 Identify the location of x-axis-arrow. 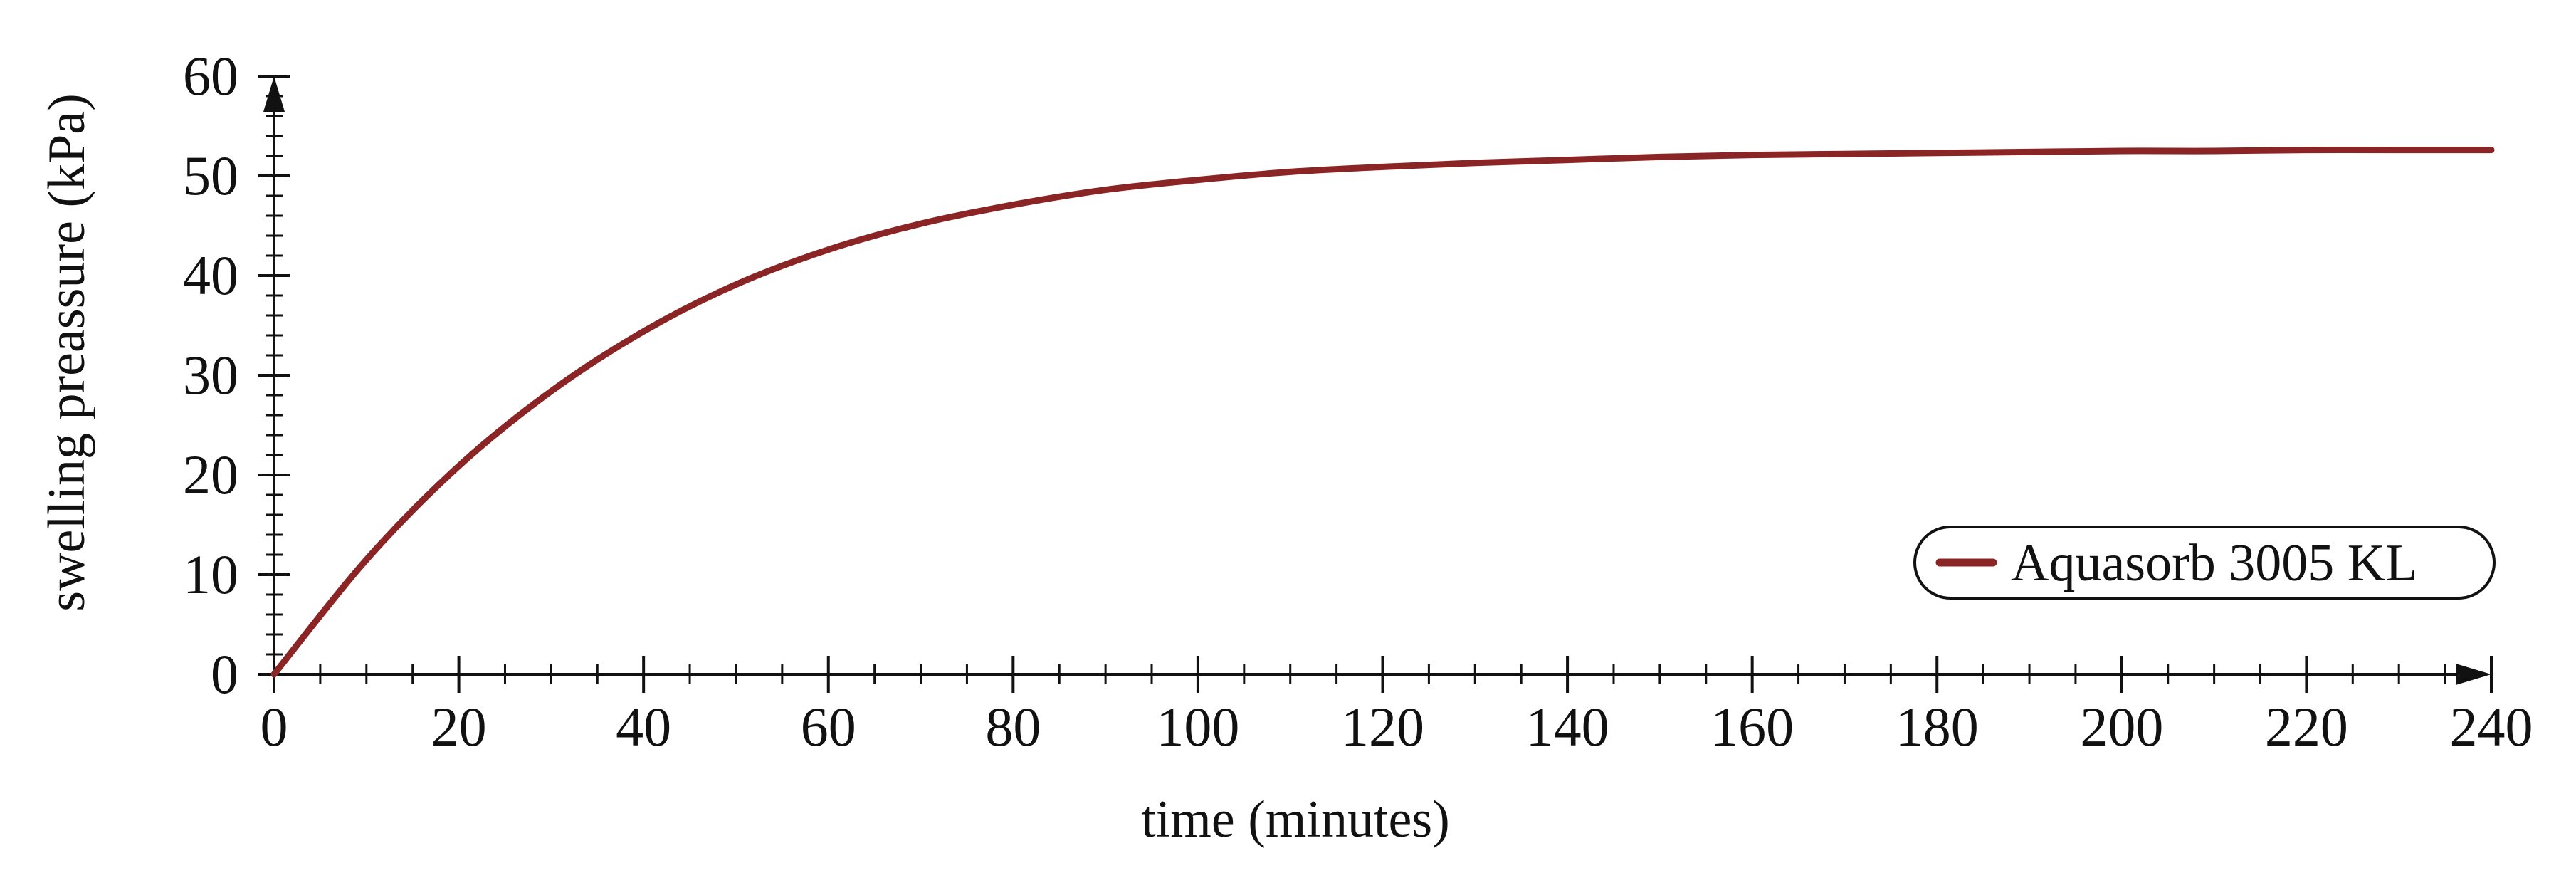
(2473, 674).